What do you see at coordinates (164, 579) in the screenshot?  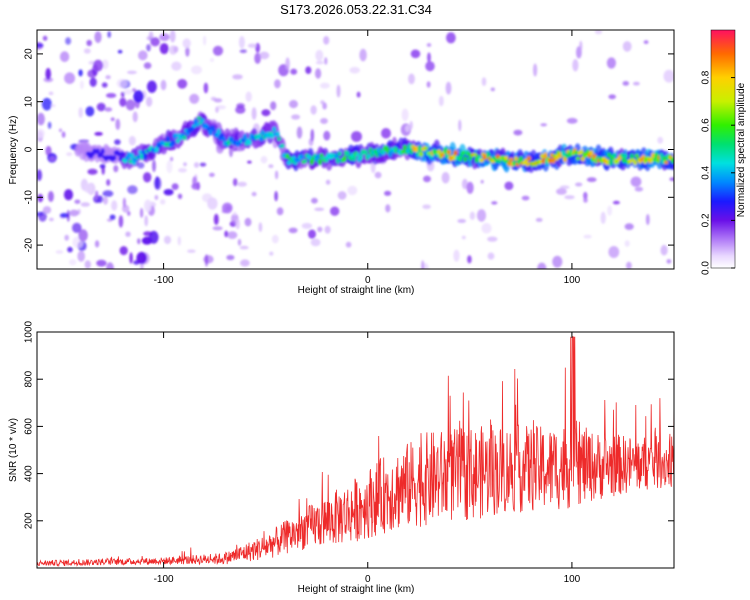 I see `snr-x-tick-label: -100` at bounding box center [164, 579].